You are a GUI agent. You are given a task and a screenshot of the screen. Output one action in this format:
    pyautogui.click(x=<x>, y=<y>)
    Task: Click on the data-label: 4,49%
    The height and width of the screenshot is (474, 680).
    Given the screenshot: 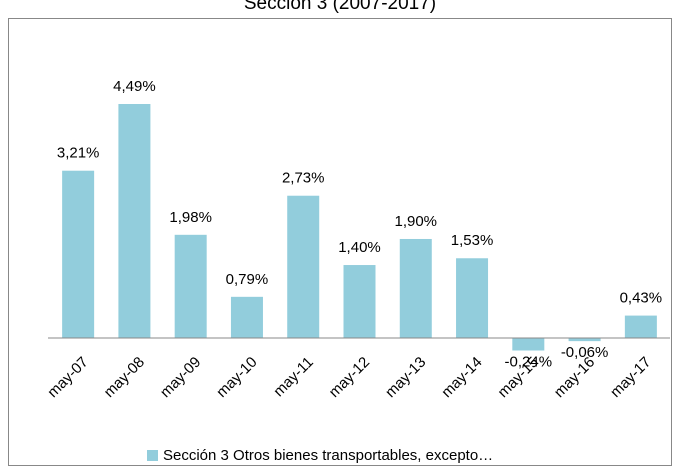 What is the action you would take?
    pyautogui.click(x=134, y=86)
    